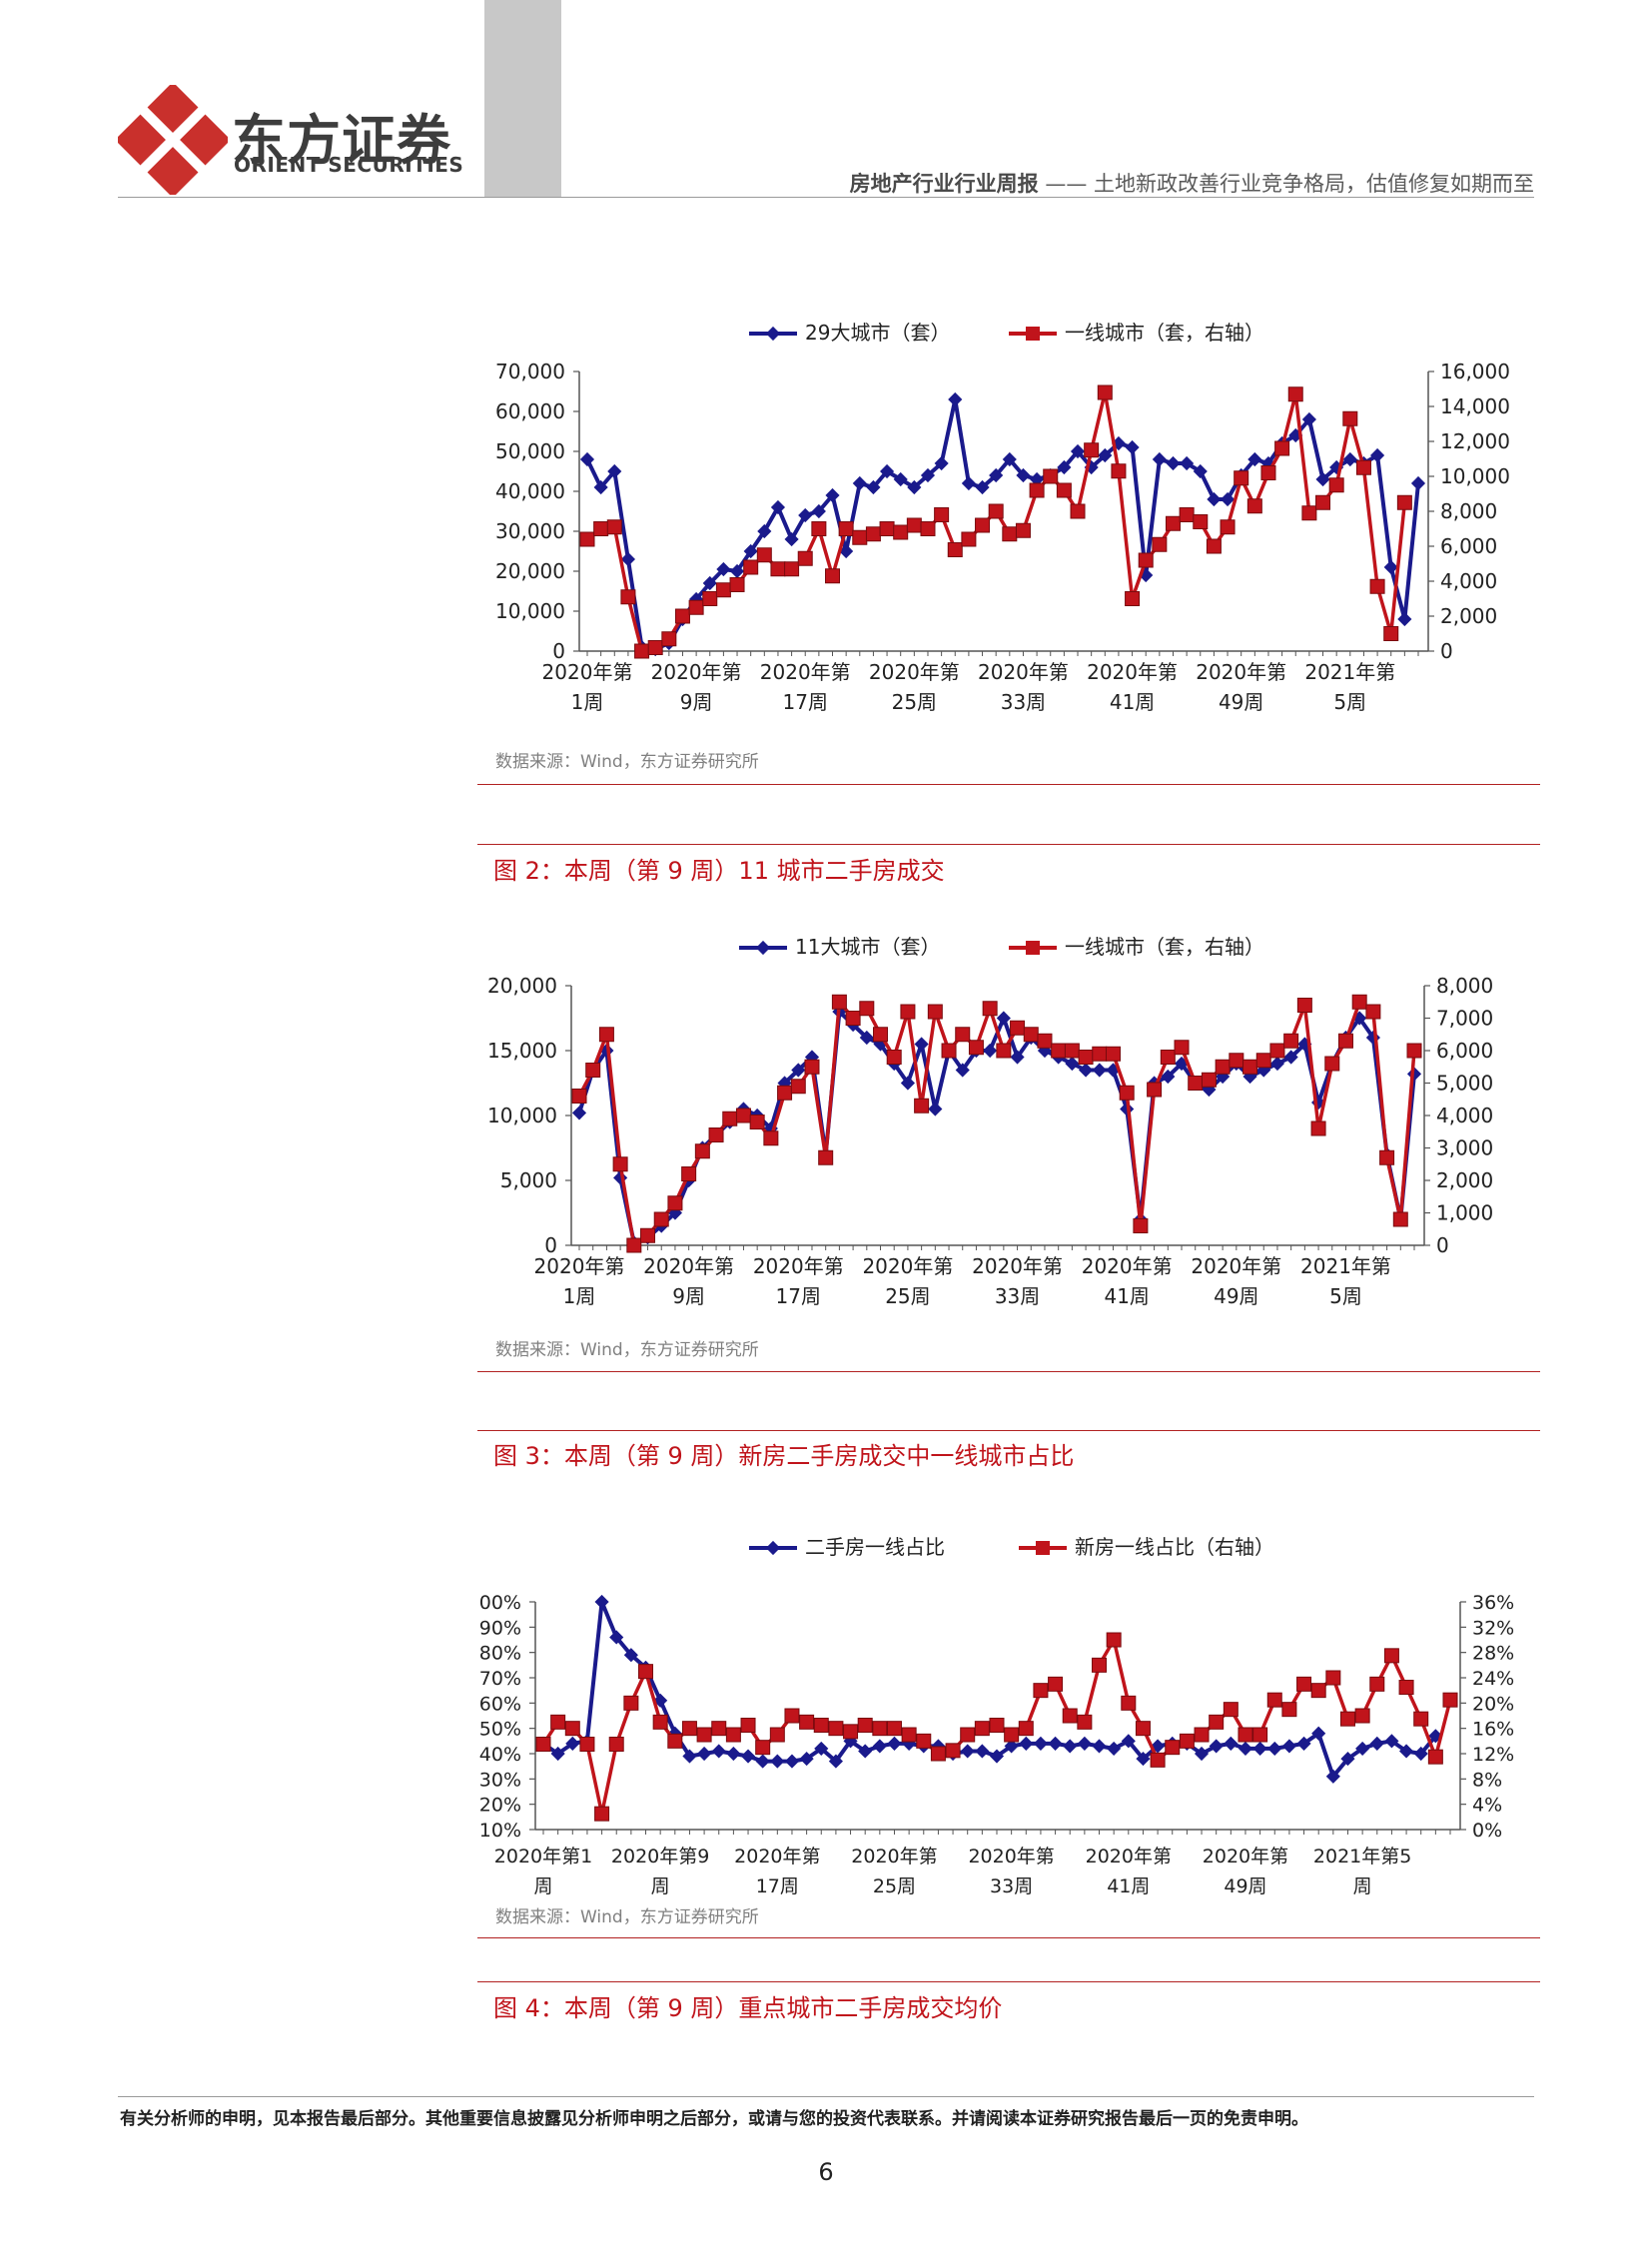 Image resolution: width=1652 pixels, height=2242 pixels. What do you see at coordinates (500, 1679) in the screenshot?
I see `y-left-tick-label: 70%` at bounding box center [500, 1679].